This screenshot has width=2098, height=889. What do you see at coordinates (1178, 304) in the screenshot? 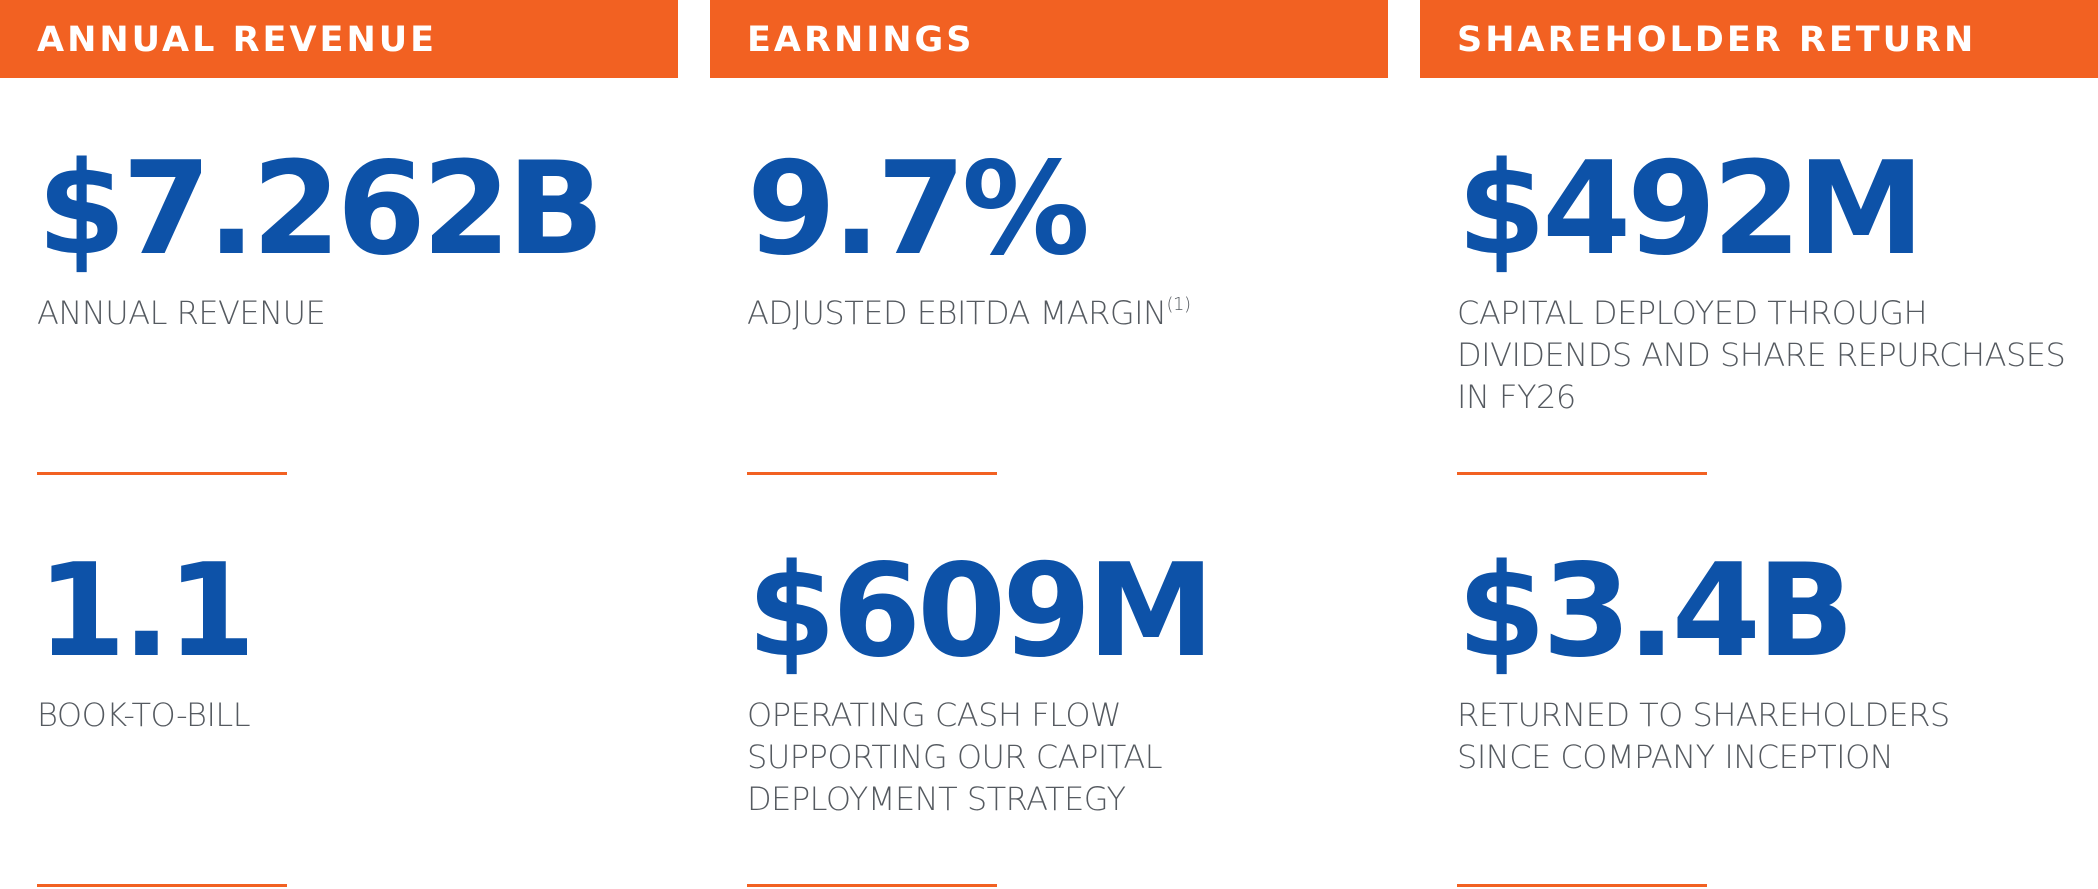
I see `ebitda-margin-footnote-marker: (1)` at bounding box center [1178, 304].